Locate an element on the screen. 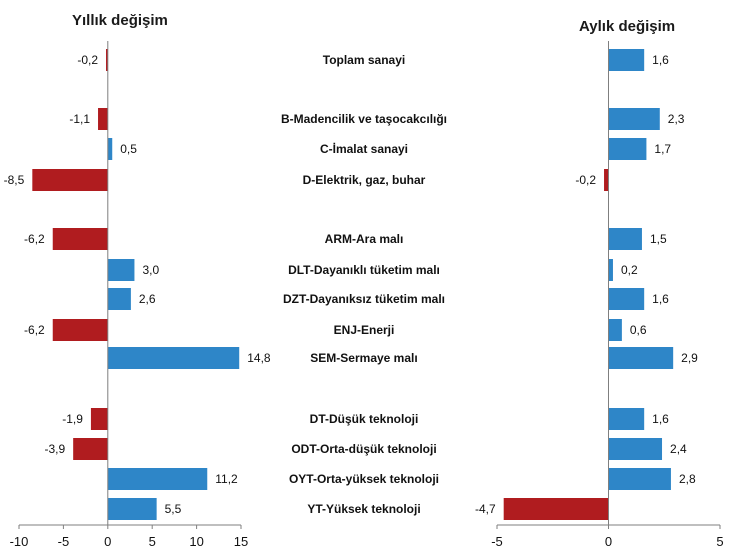  monthly-value-label: 1,7 is located at coordinates (662, 149).